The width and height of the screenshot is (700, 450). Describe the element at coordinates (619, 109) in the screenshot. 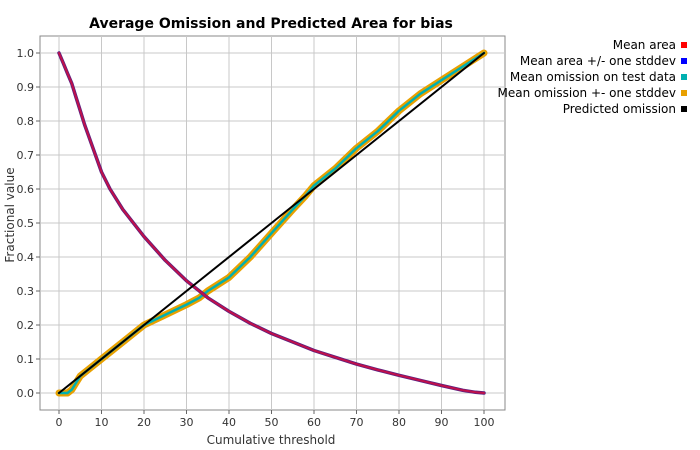

I see `legend-label: Predicted omission` at that location.